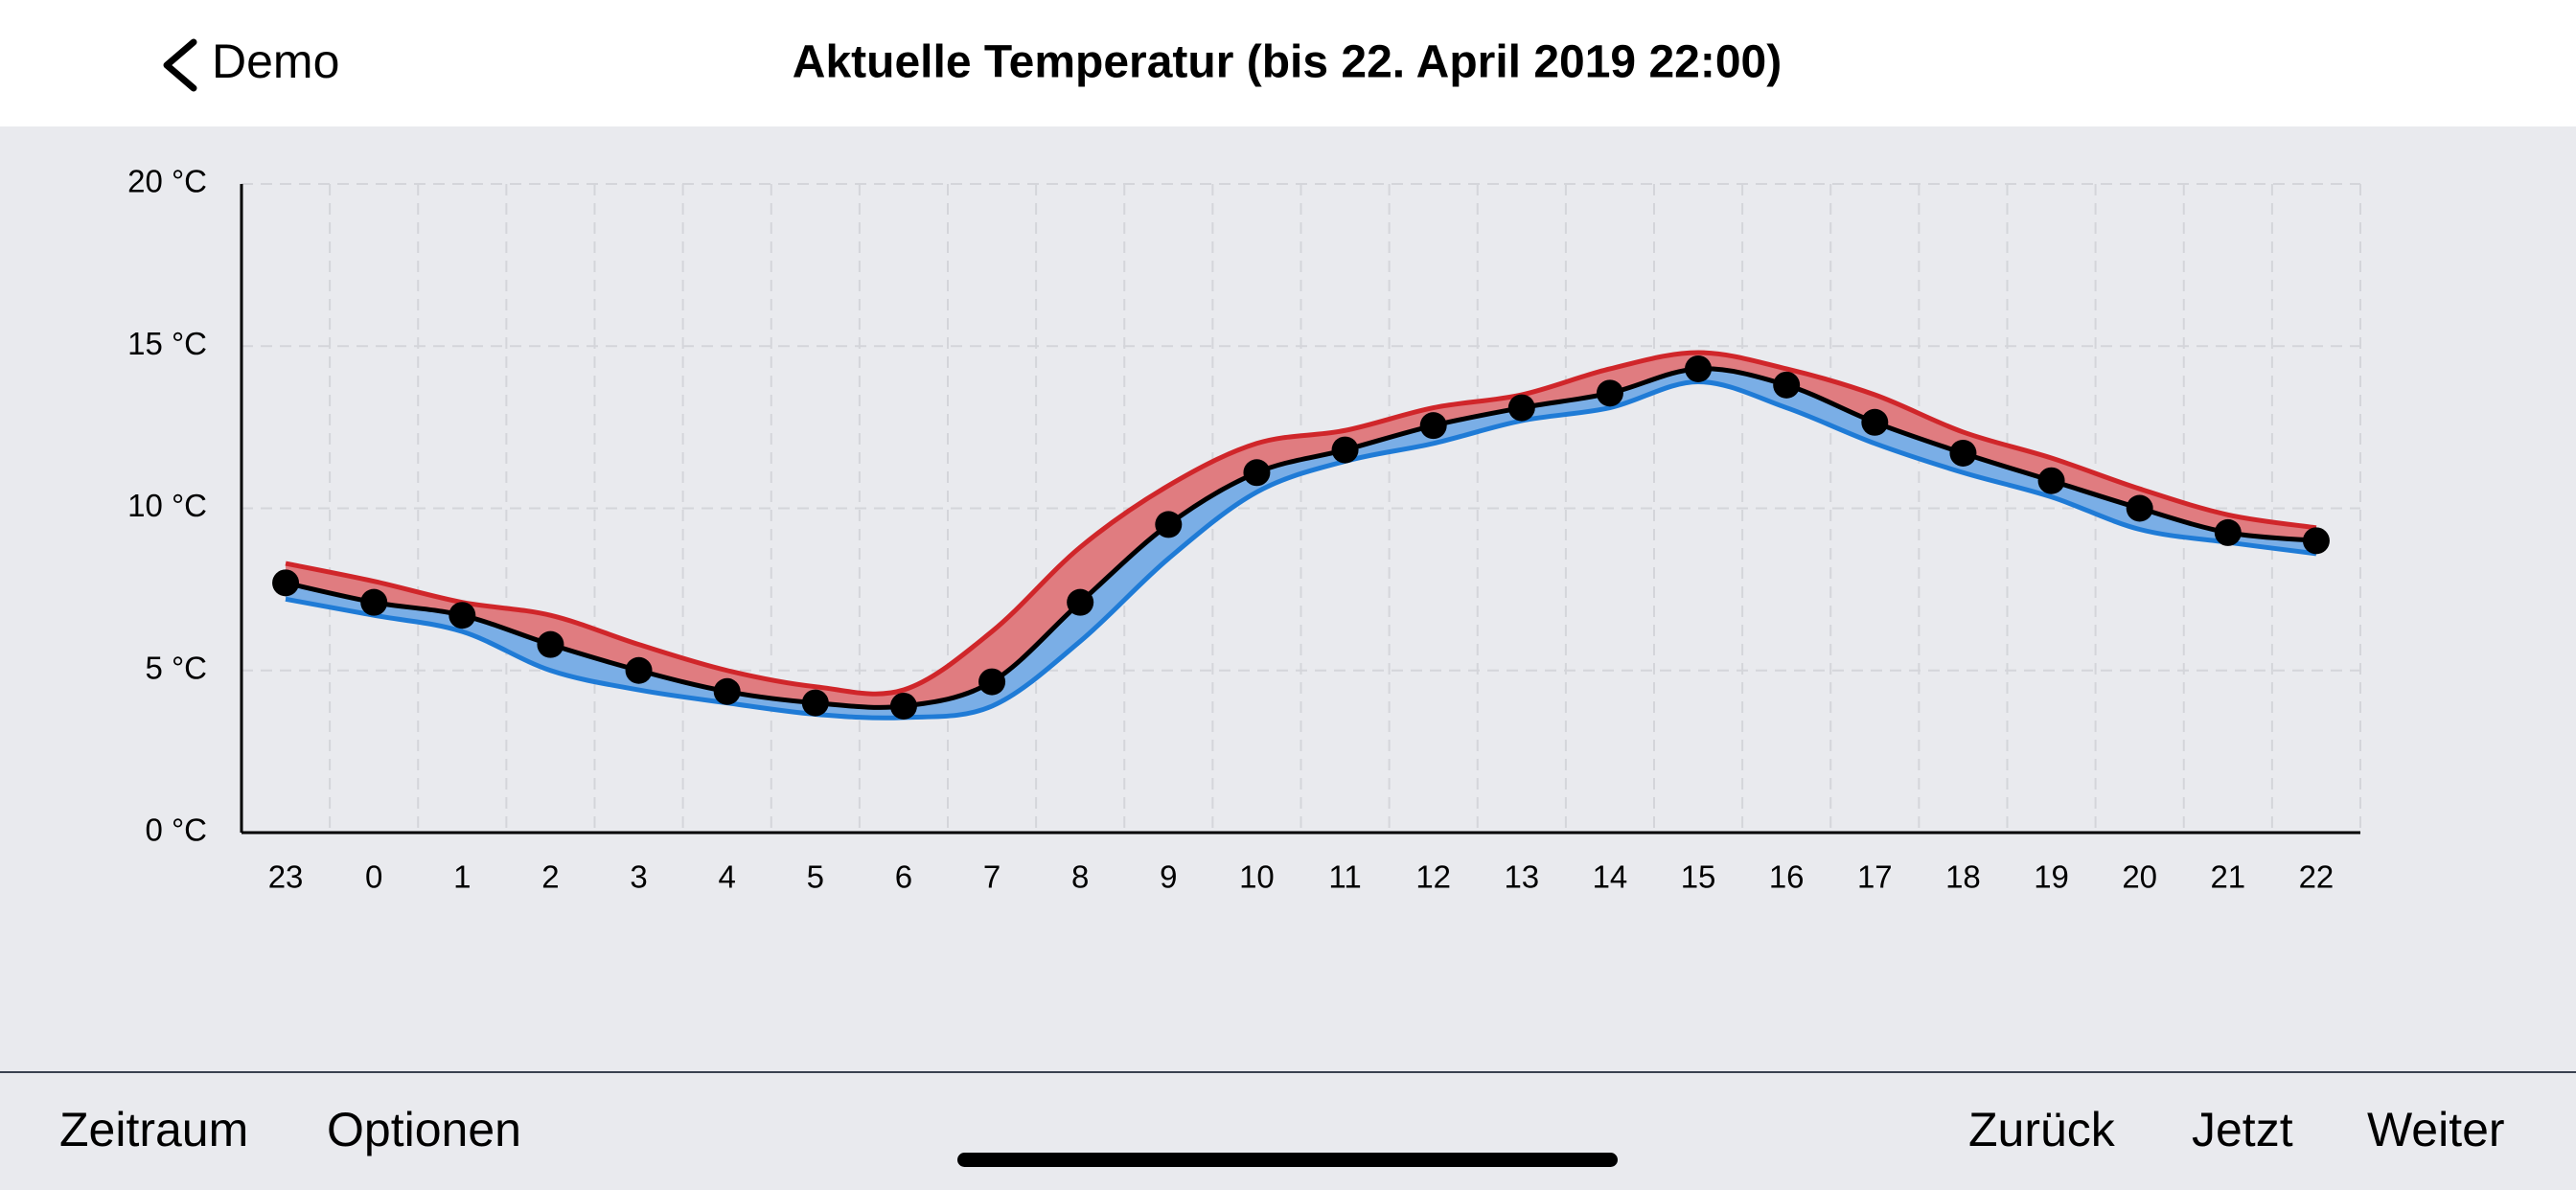  What do you see at coordinates (153, 1130) in the screenshot?
I see `toolbar-button: Zeitraum` at bounding box center [153, 1130].